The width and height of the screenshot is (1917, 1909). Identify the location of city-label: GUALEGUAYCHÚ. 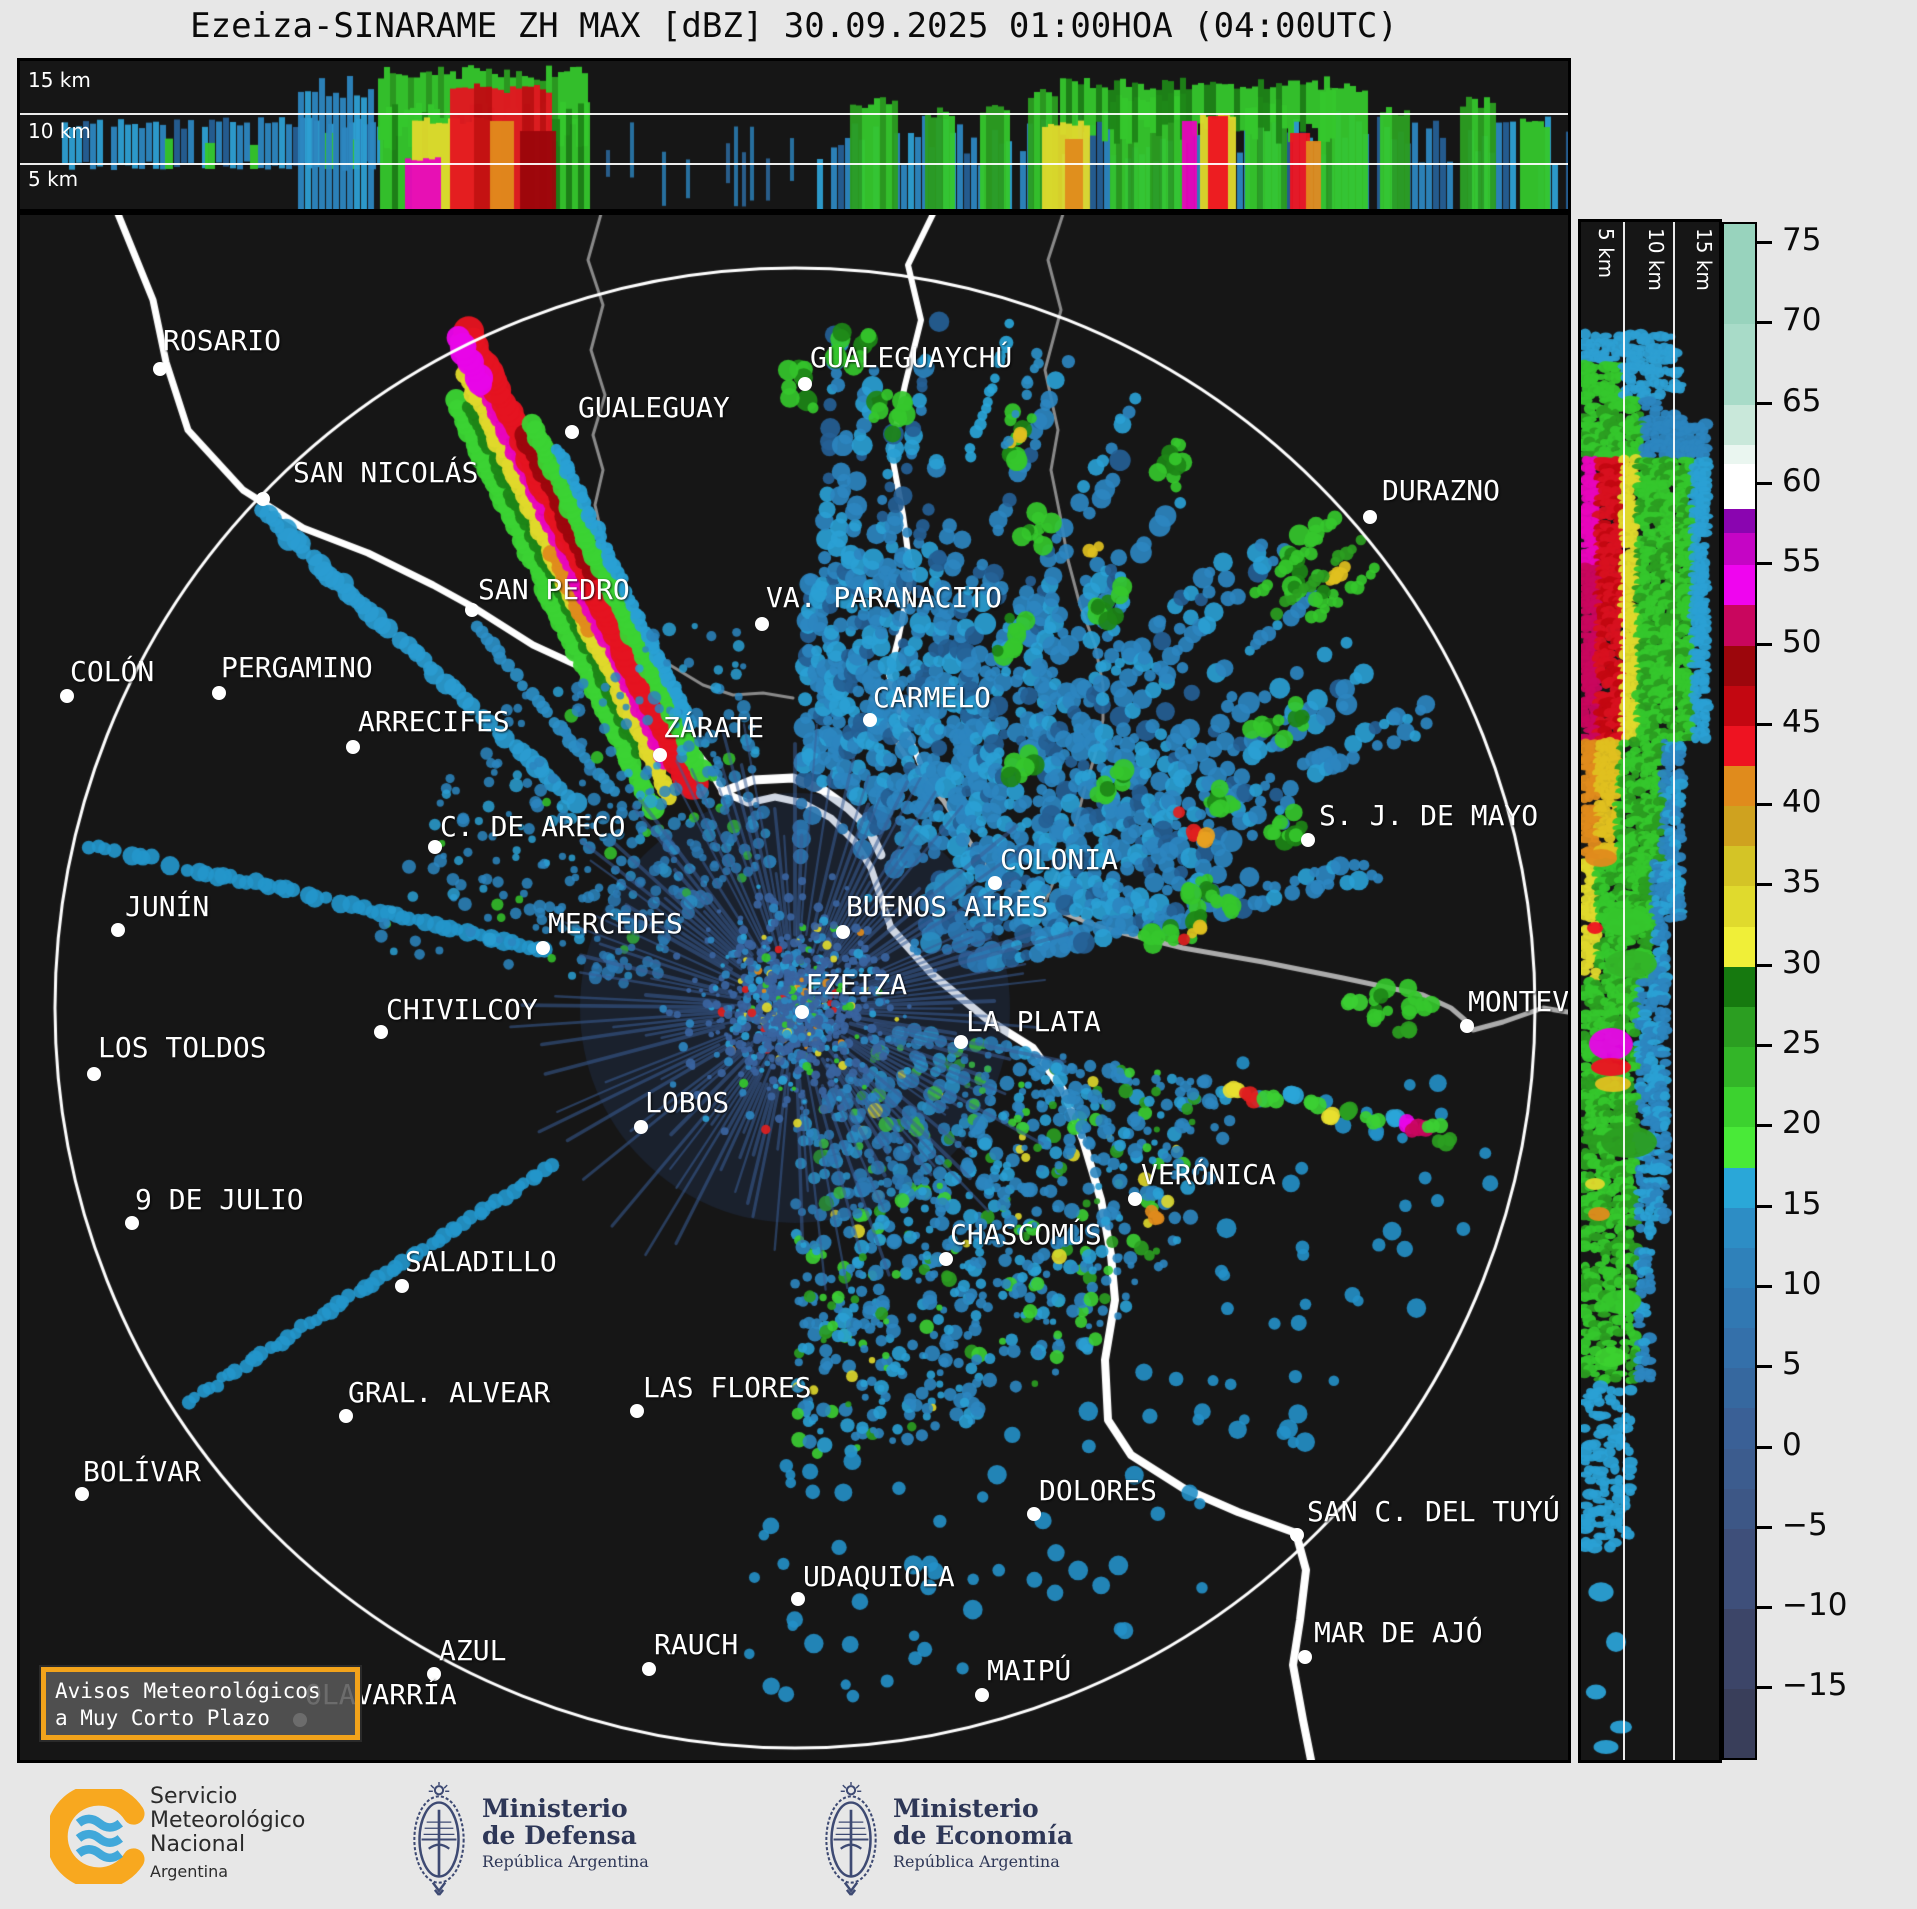
(911, 357).